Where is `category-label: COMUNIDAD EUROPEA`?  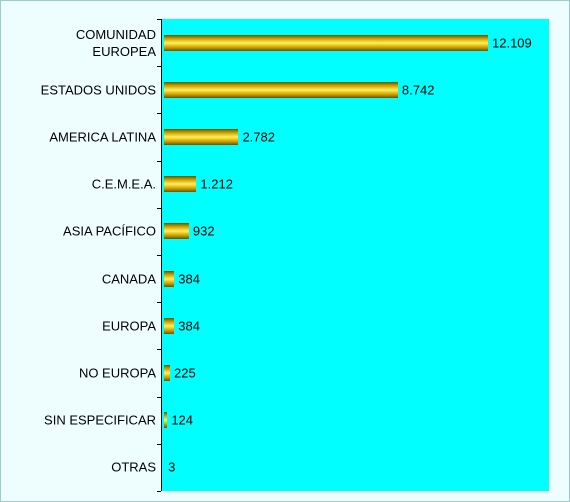 category-label: COMUNIDAD EUROPEA is located at coordinates (115, 42).